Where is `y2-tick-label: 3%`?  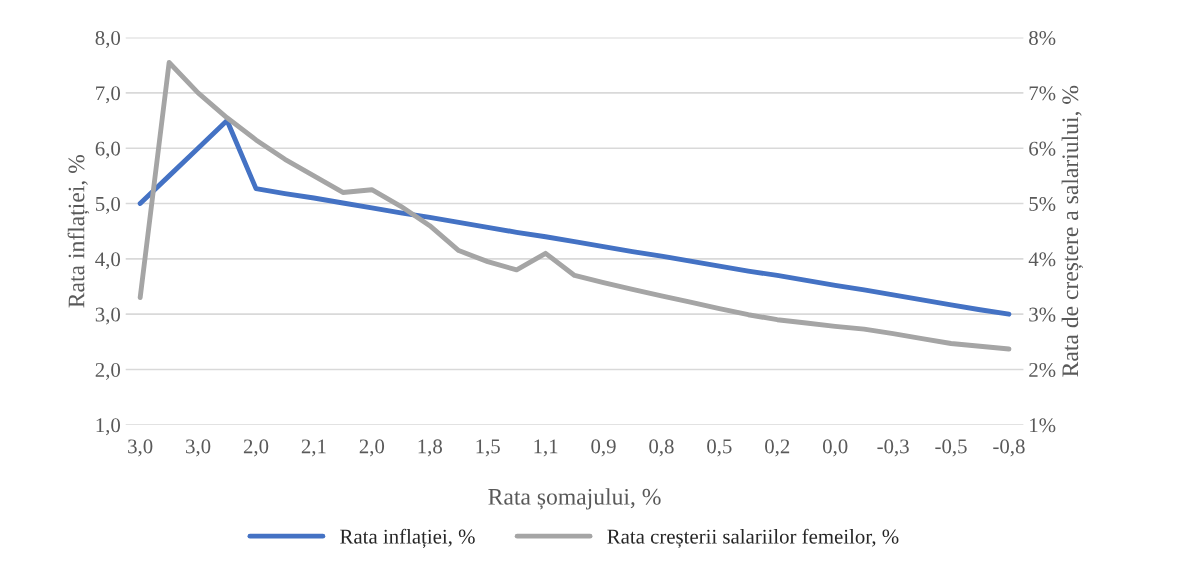 y2-tick-label: 3% is located at coordinates (1042, 314).